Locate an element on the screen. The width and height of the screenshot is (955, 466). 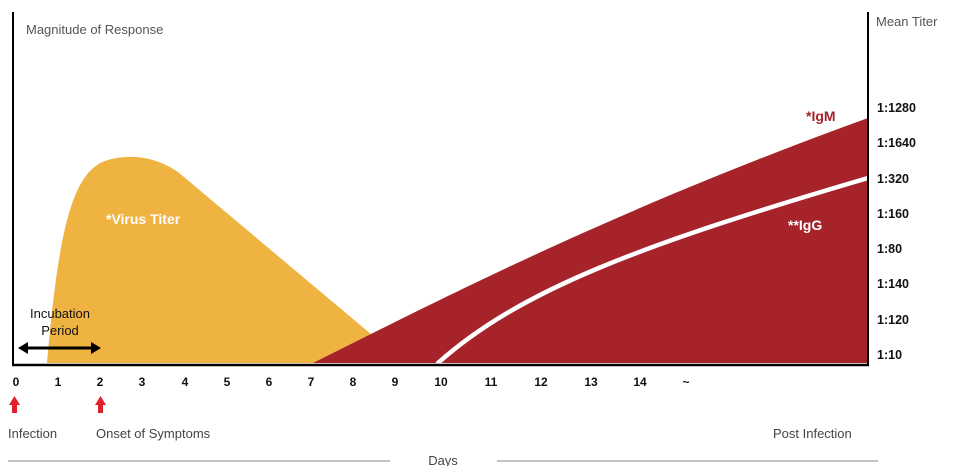
day-tick-label: 8 is located at coordinates (353, 382).